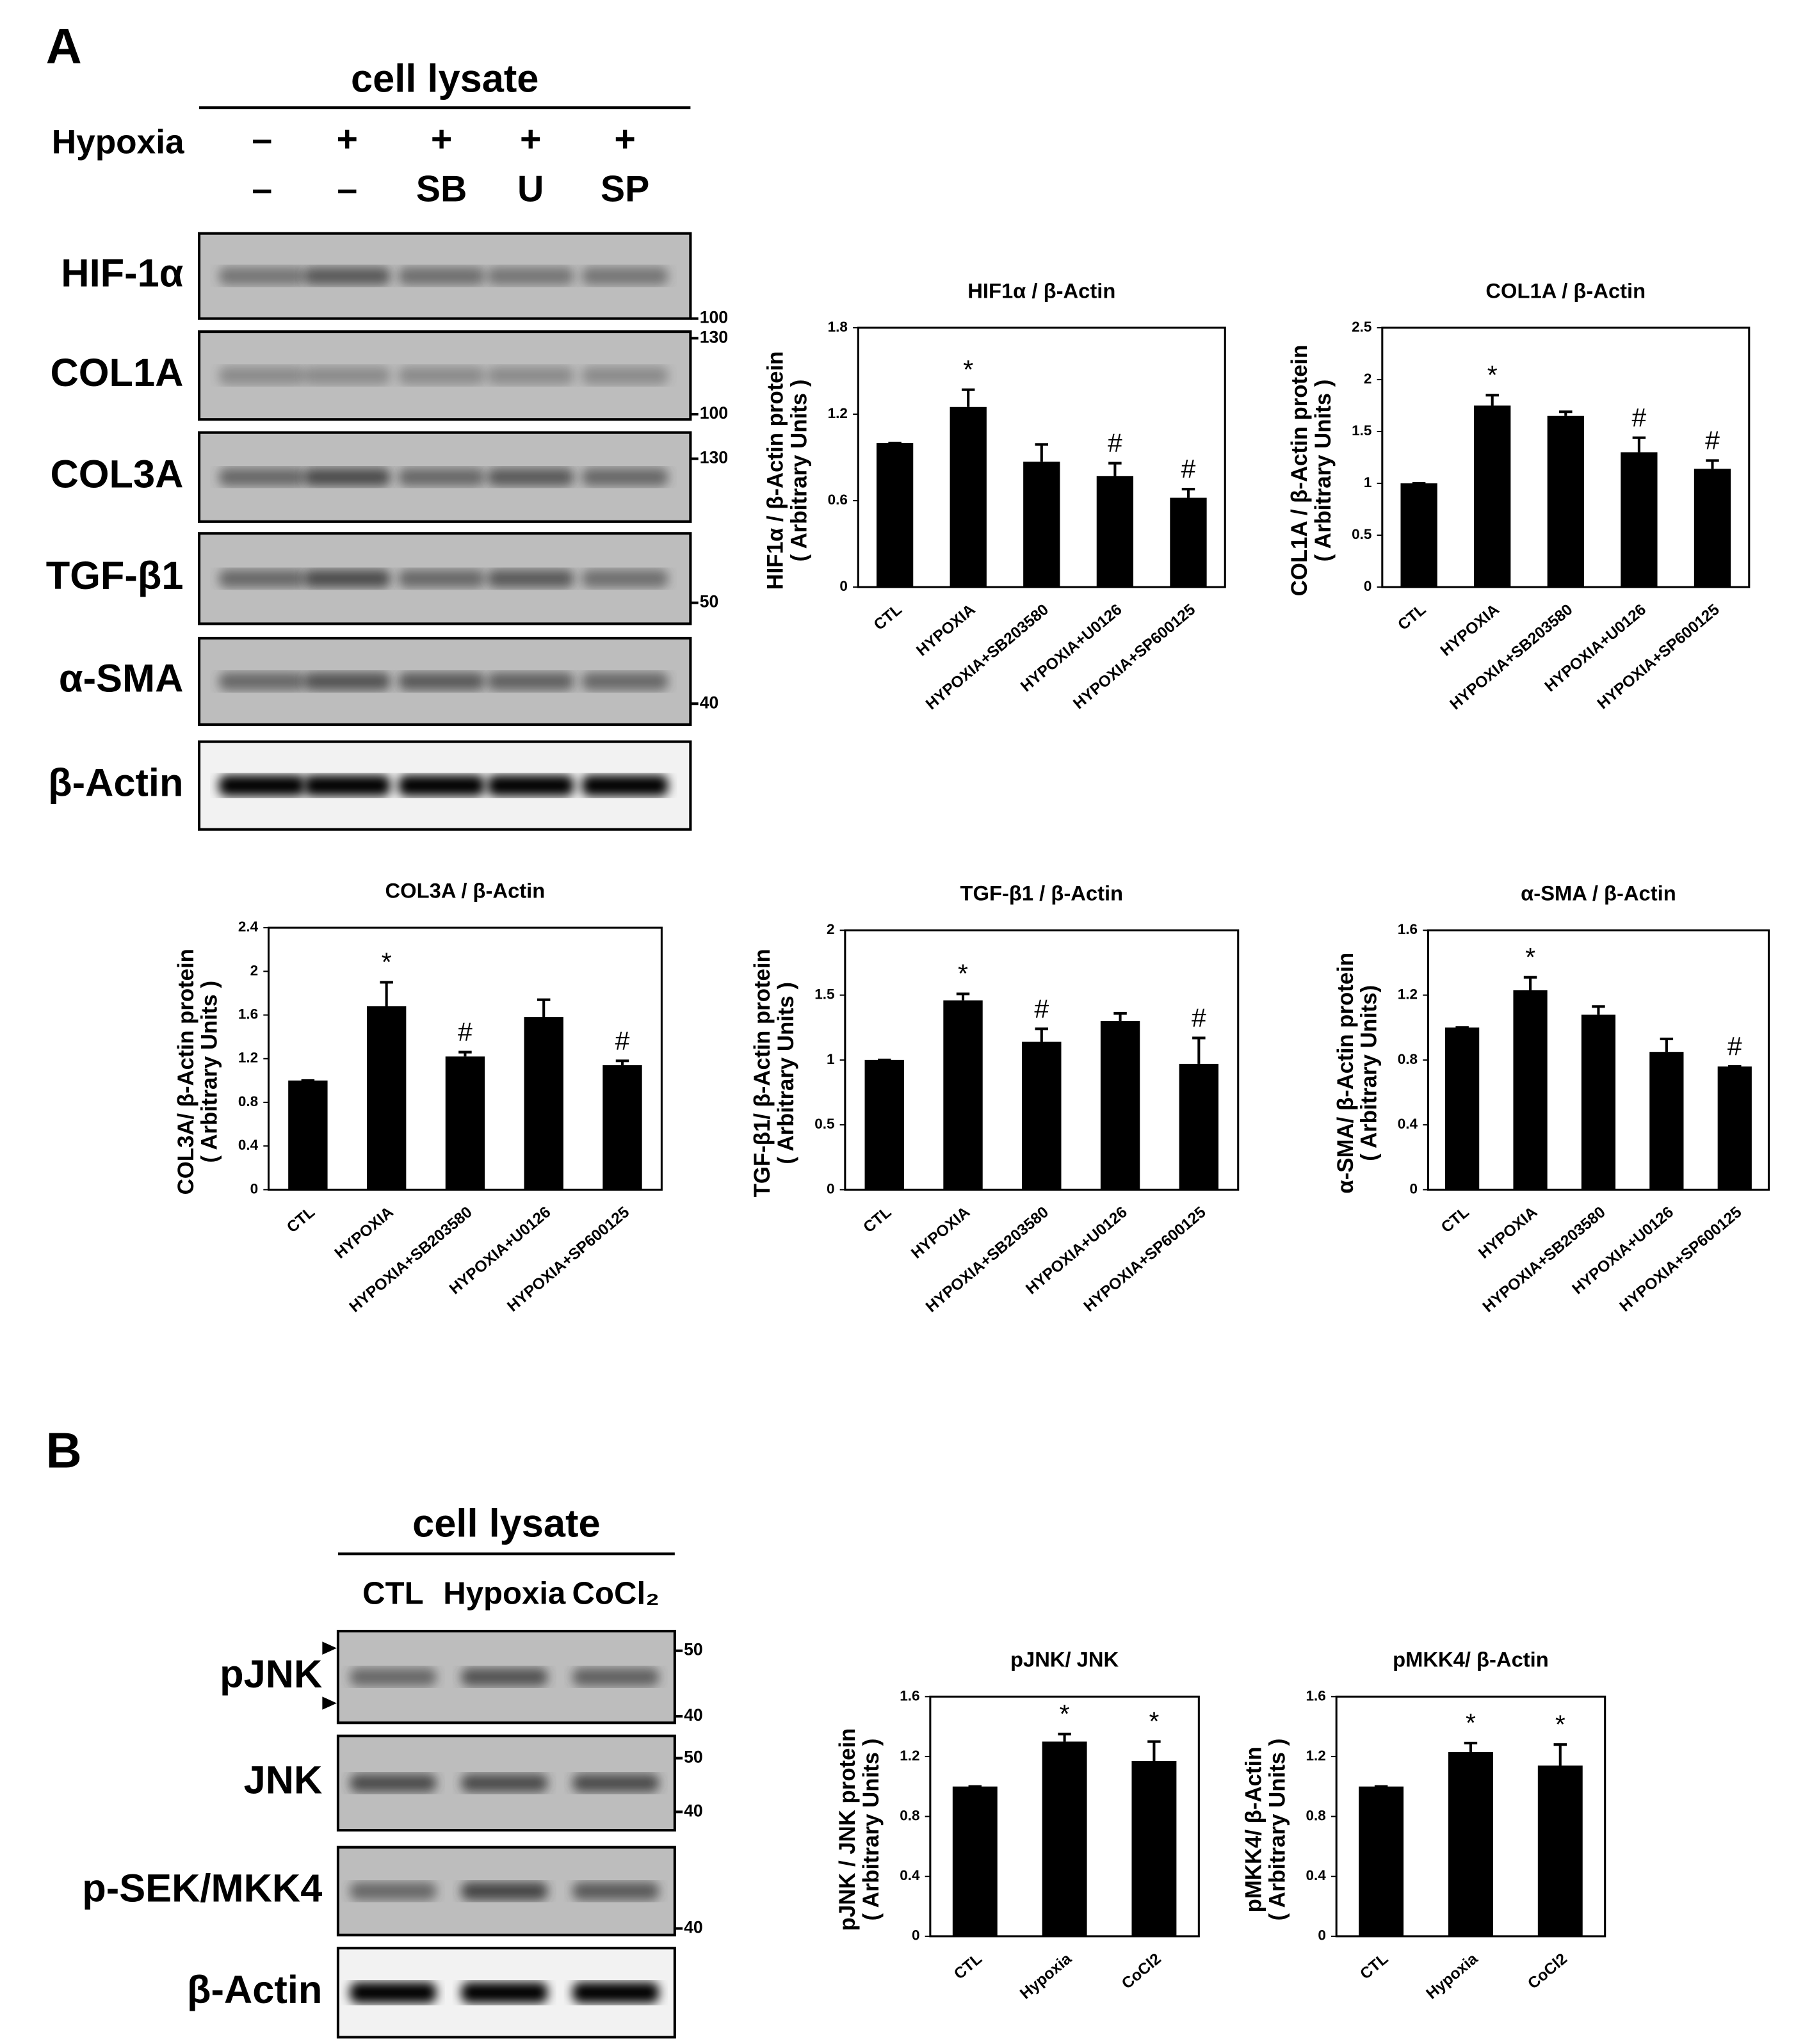 The height and width of the screenshot is (2044, 1812). I want to click on marker-label: 40, so click(693, 1810).